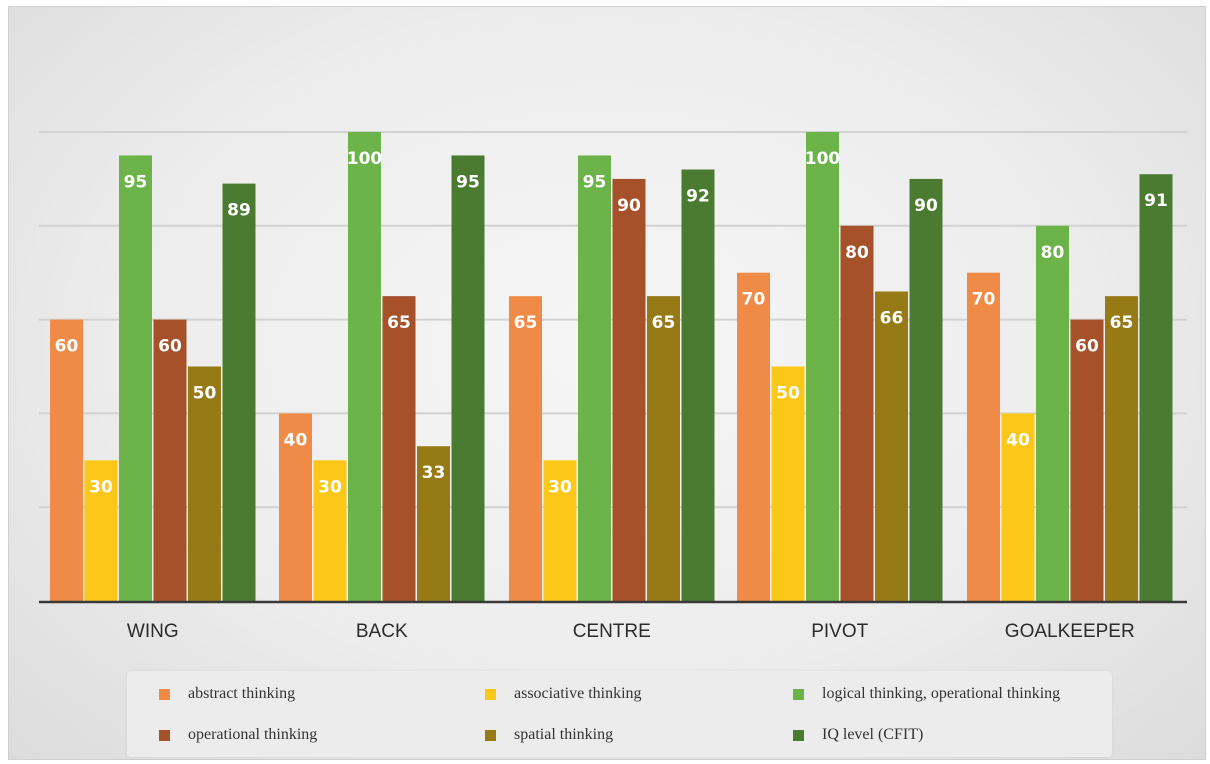  What do you see at coordinates (578, 693) in the screenshot?
I see `legend-label: associative thinking` at bounding box center [578, 693].